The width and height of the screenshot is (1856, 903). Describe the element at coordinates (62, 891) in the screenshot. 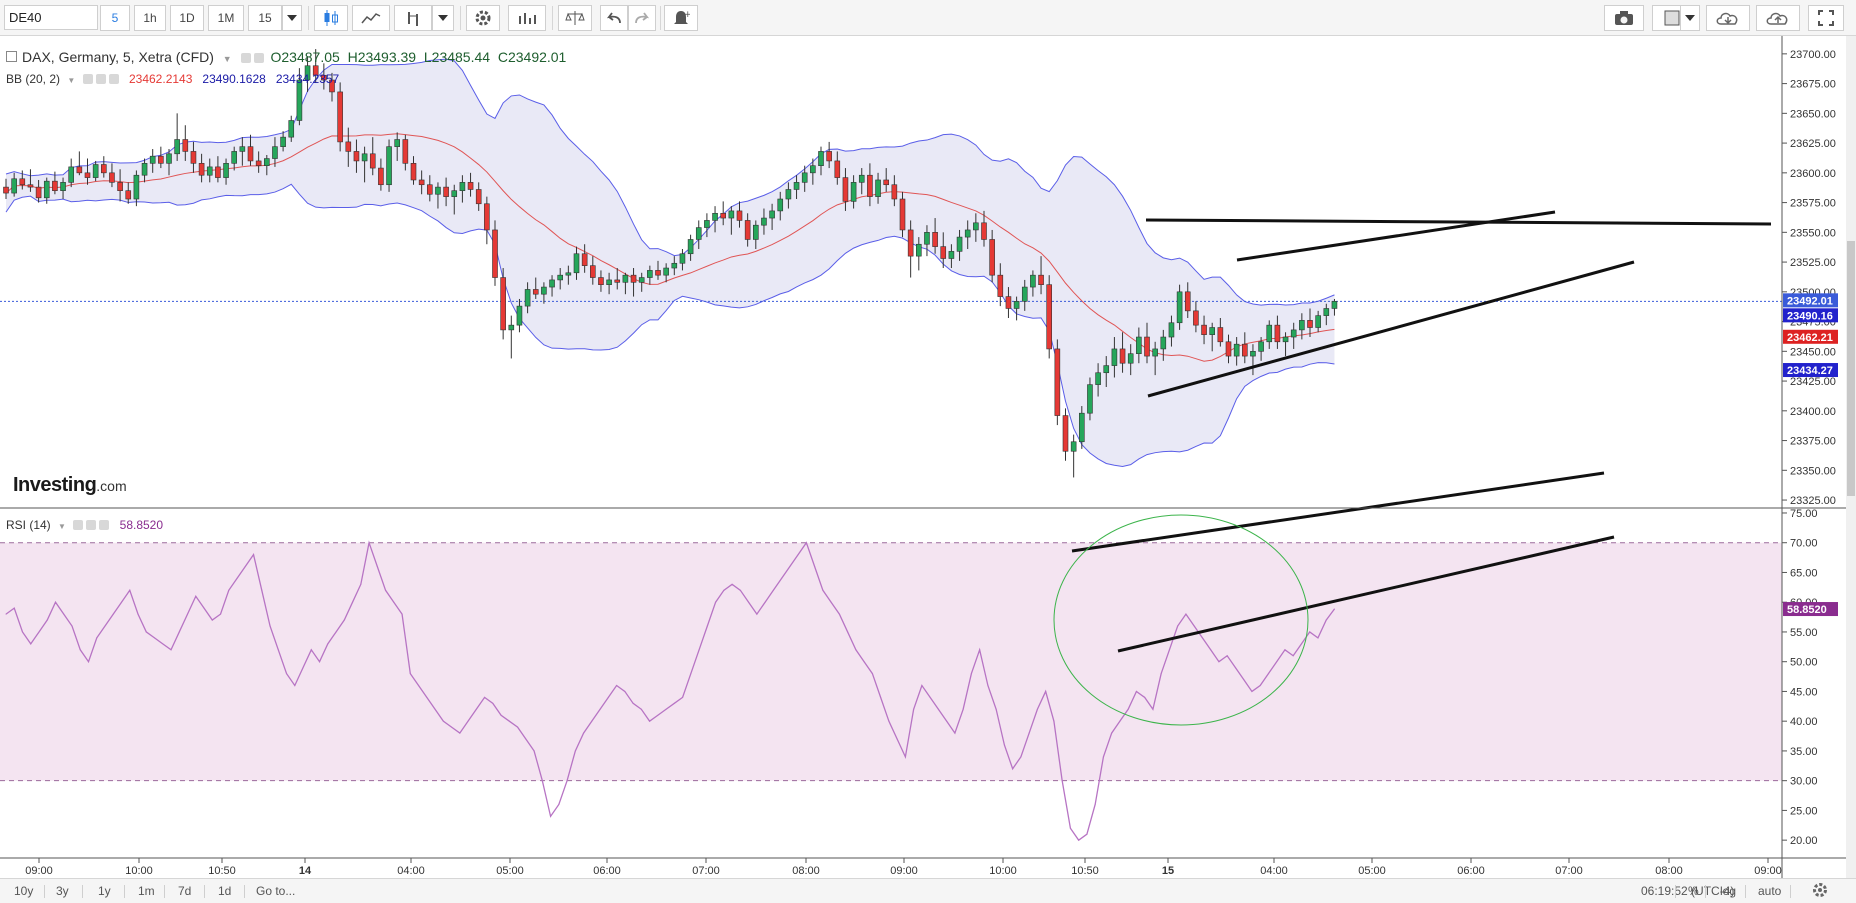

I see `range-3y: 3y` at that location.